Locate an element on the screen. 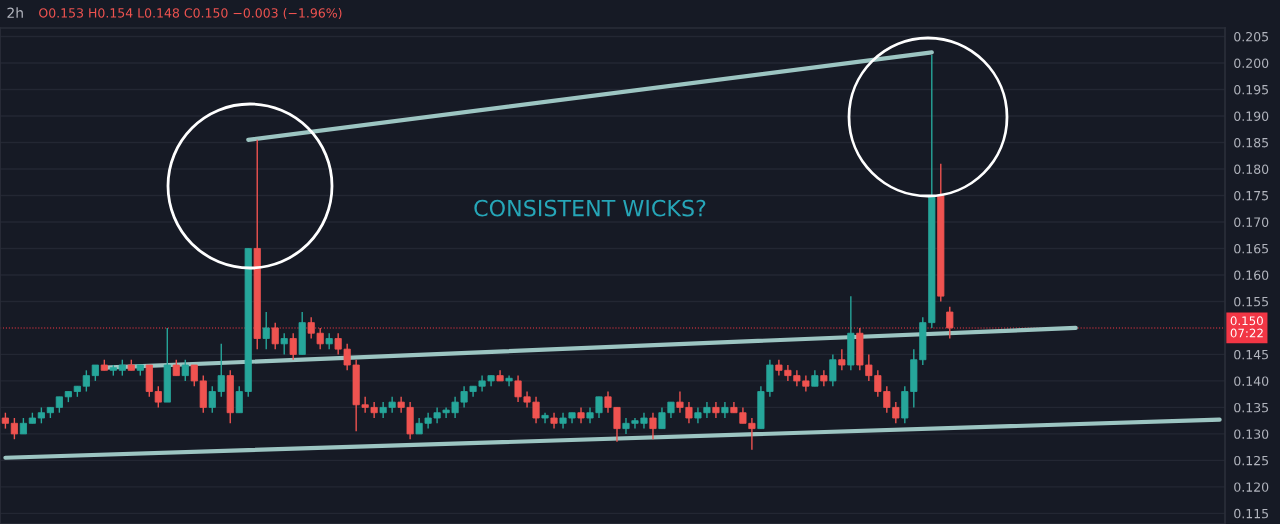 This screenshot has height=524, width=1280. y-tick-label: 0.200 is located at coordinates (1251, 63).